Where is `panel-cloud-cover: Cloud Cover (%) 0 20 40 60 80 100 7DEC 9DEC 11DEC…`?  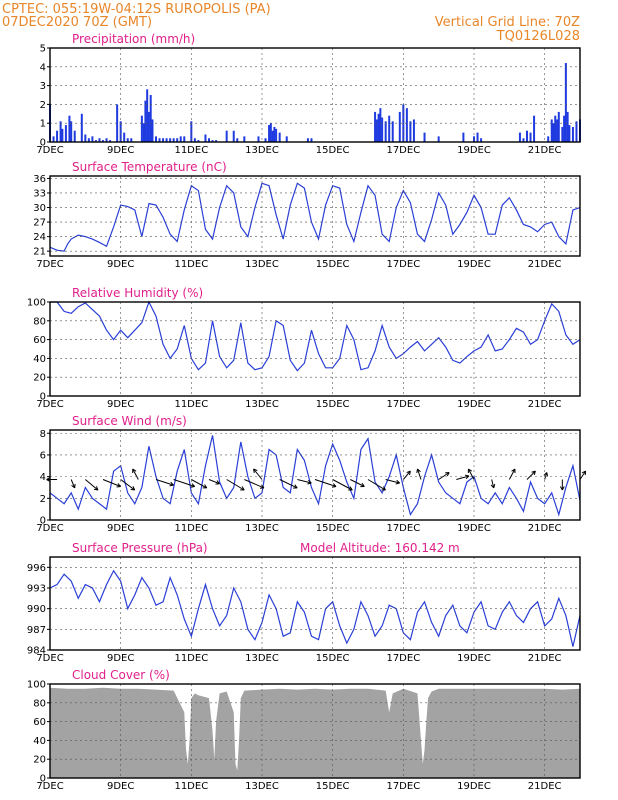 panel-cloud-cover: Cloud Cover (%) 0 20 40 60 80 100 7DEC 9DEC 11DEC… is located at coordinates (304, 730).